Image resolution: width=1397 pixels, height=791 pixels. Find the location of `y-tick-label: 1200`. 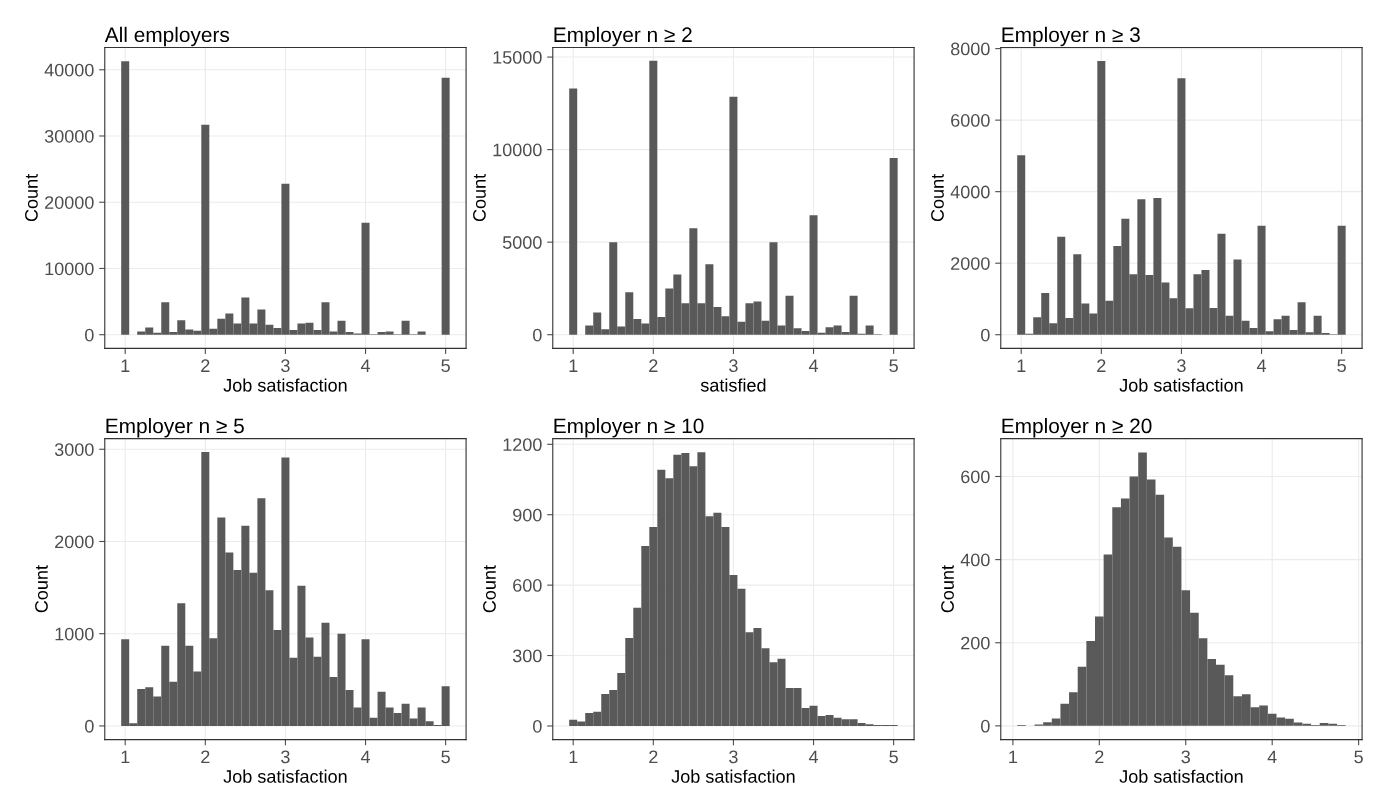

y-tick-label: 1200 is located at coordinates (522, 445).